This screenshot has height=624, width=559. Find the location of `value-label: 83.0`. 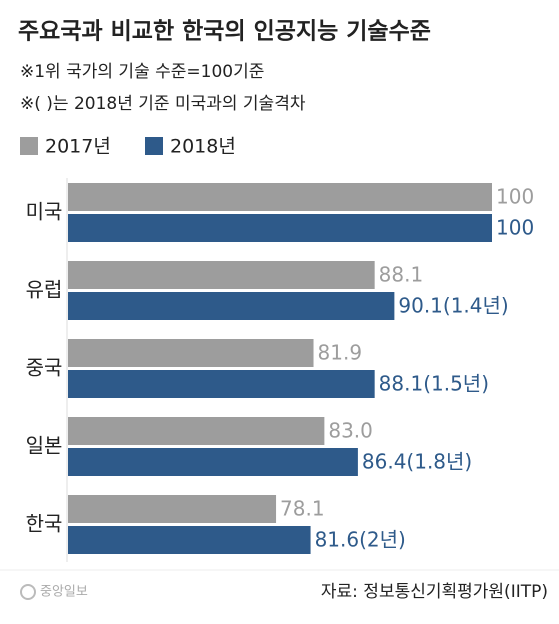

value-label: 83.0 is located at coordinates (350, 431).